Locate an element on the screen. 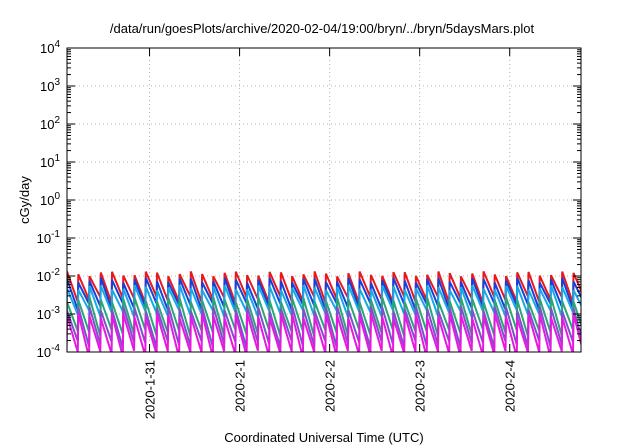  plot-area is located at coordinates (324, 311).